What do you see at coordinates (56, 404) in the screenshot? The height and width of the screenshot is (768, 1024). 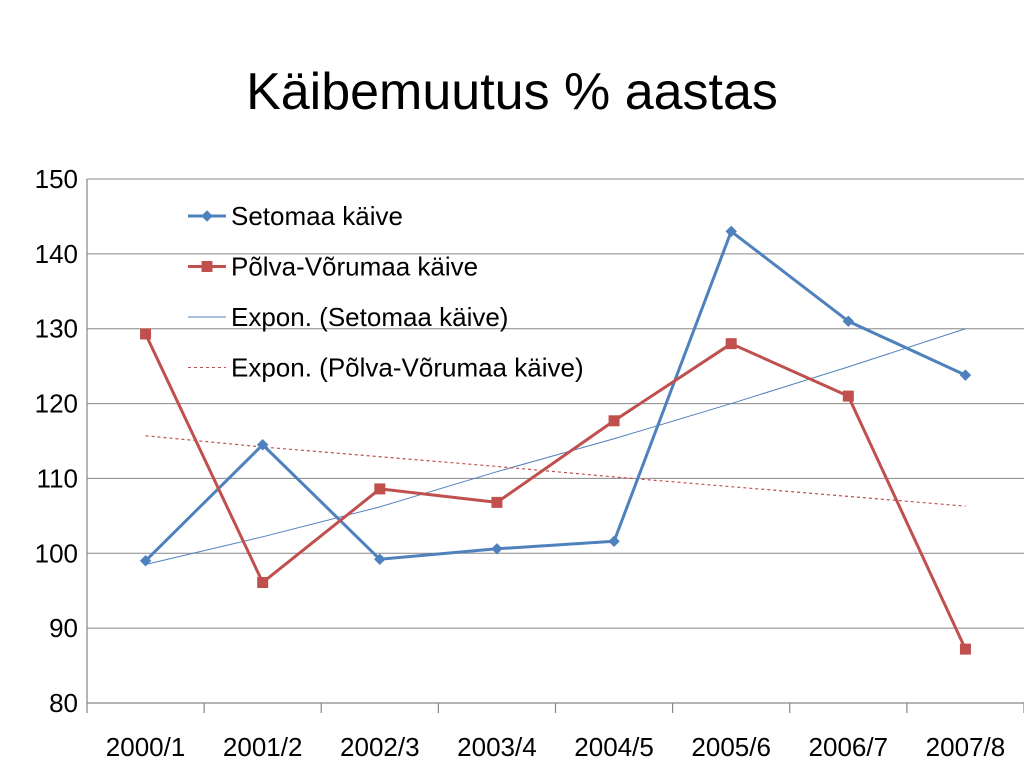 I see `y-tick-label-120: 120` at bounding box center [56, 404].